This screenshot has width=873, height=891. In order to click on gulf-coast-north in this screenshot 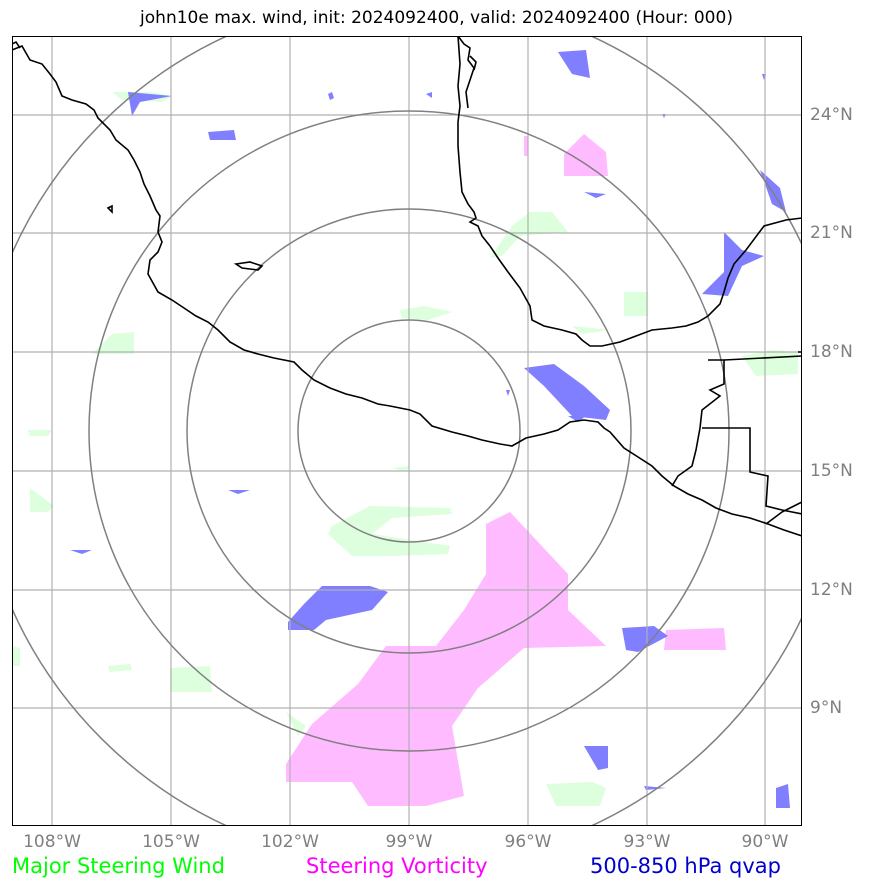, I will do `click(466, 72)`.